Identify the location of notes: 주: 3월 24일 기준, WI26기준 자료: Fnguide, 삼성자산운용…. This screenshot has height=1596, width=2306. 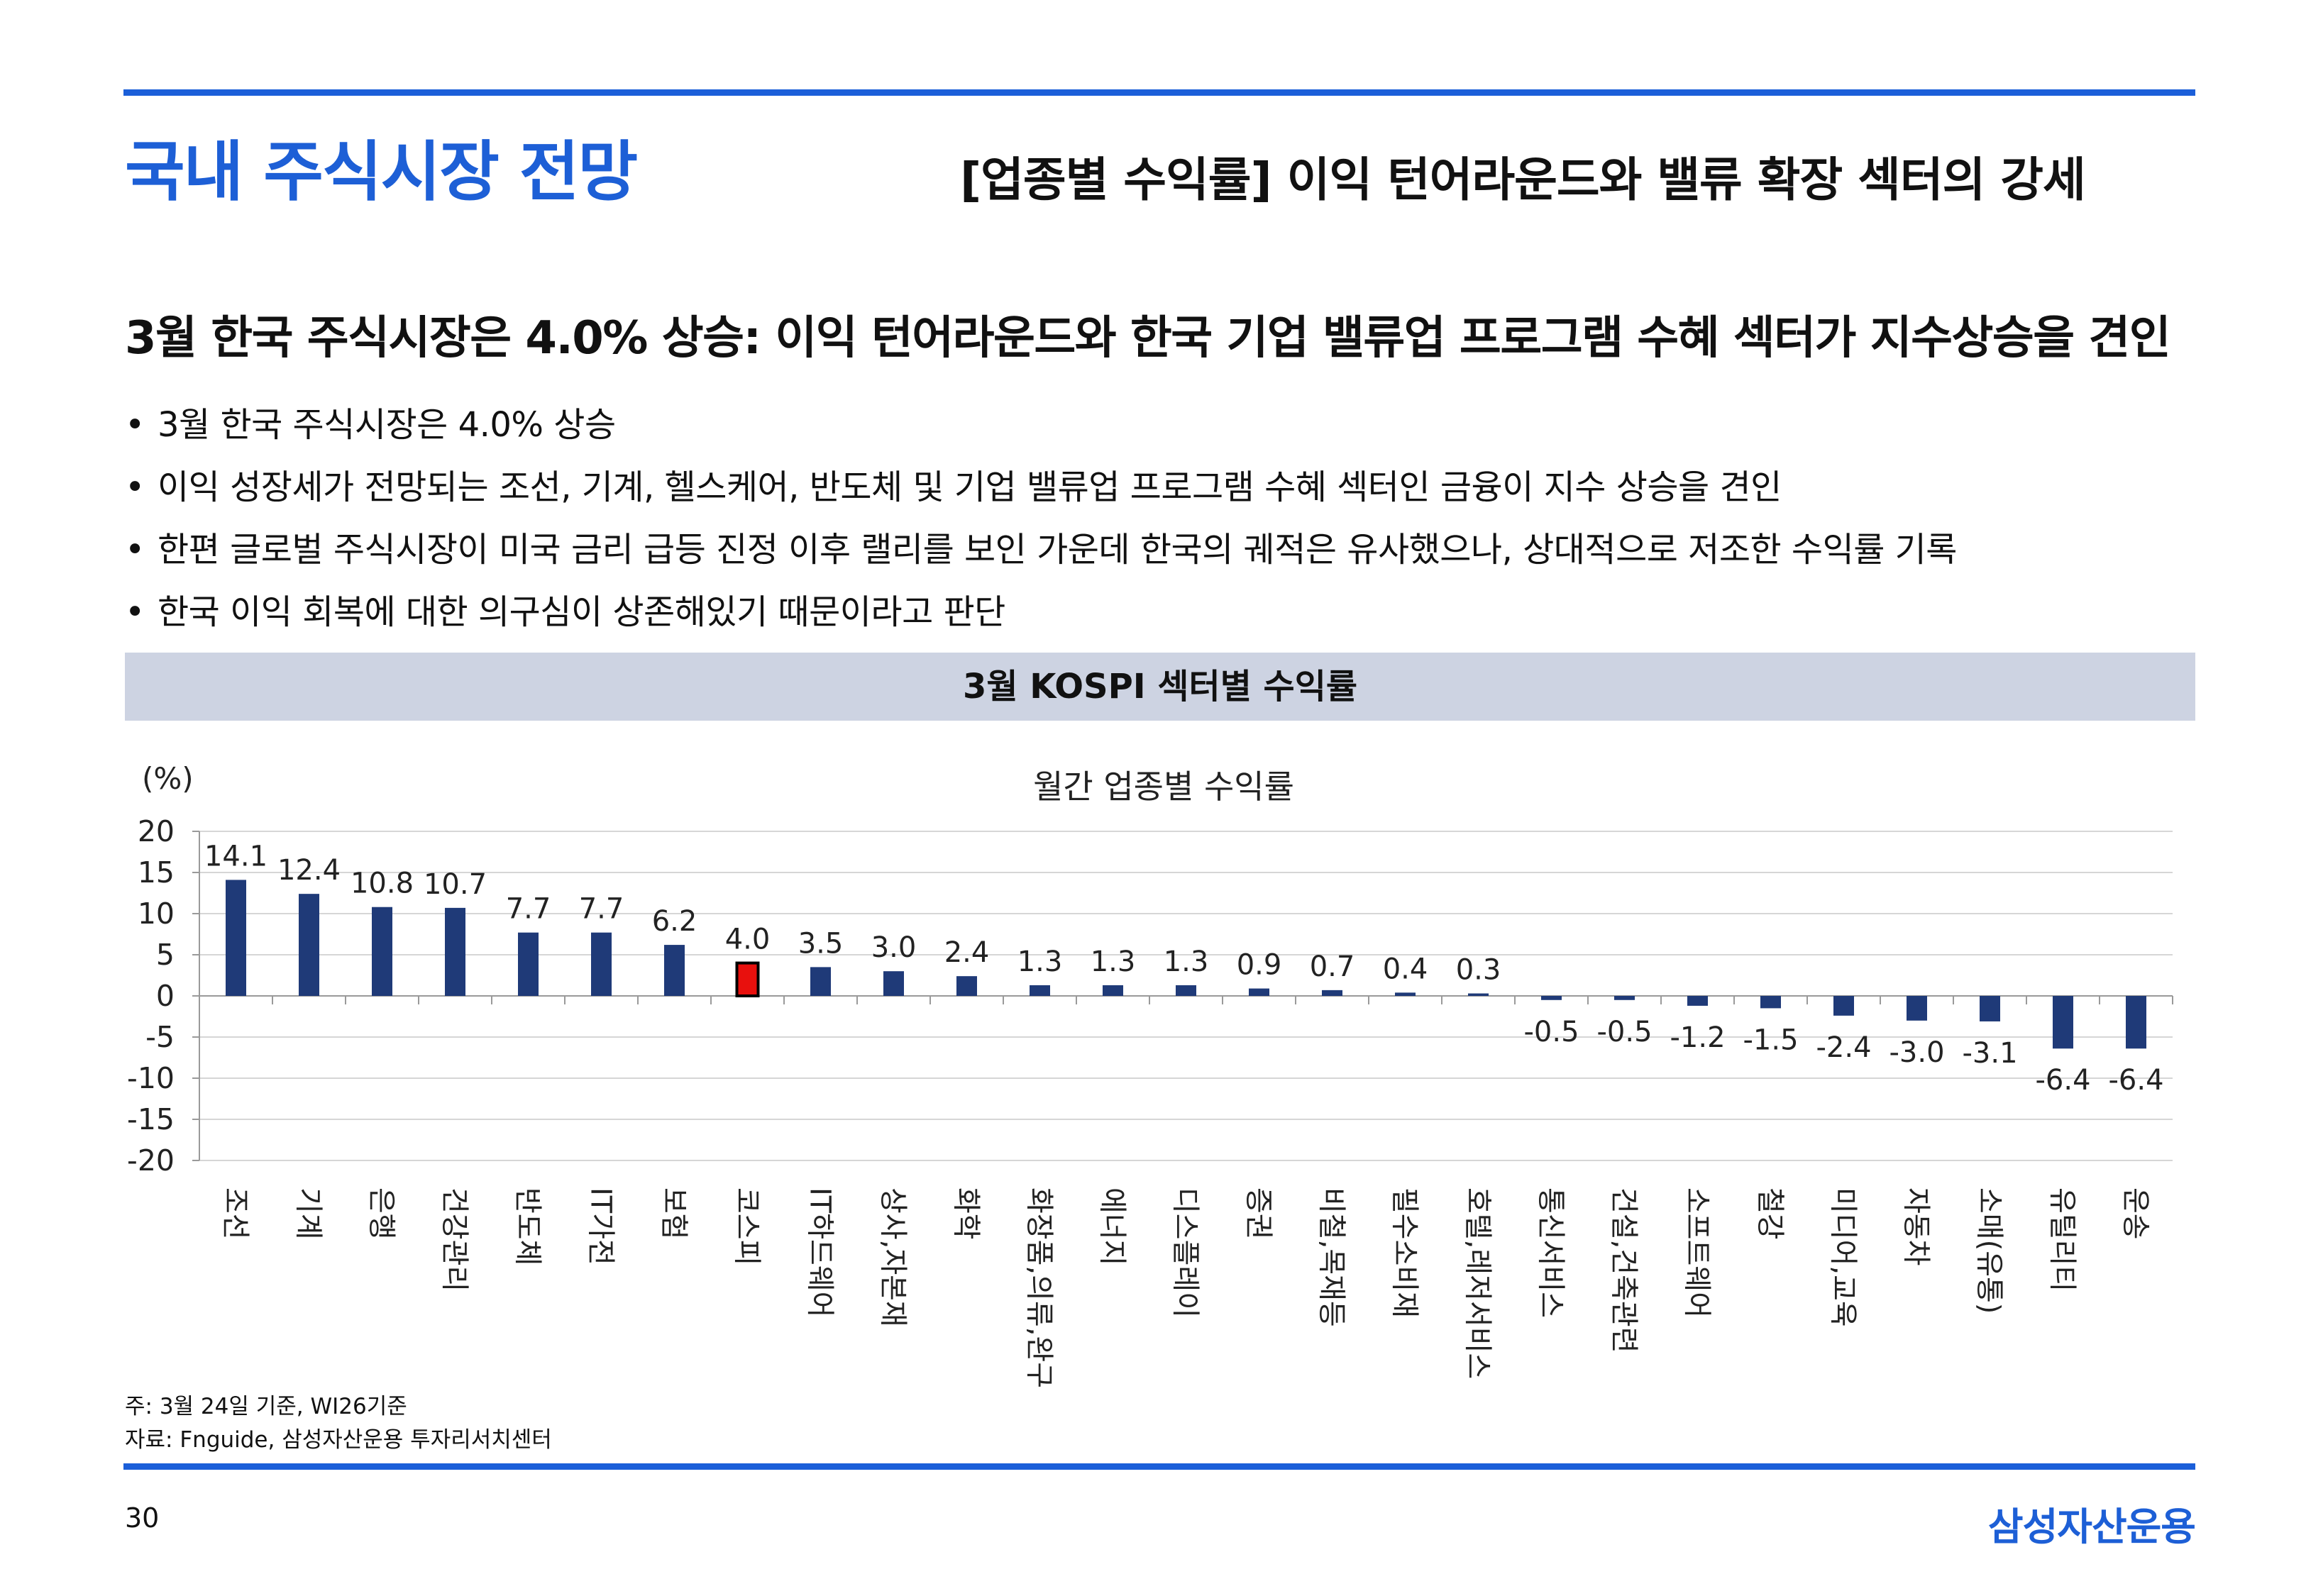
(338, 1423).